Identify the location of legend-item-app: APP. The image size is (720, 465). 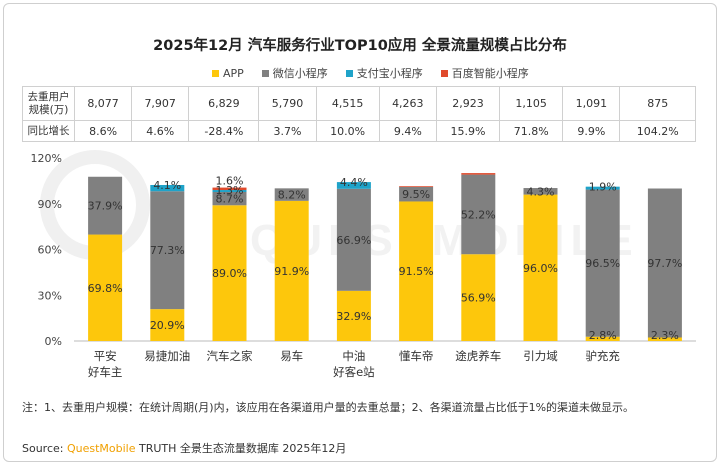
(228, 73).